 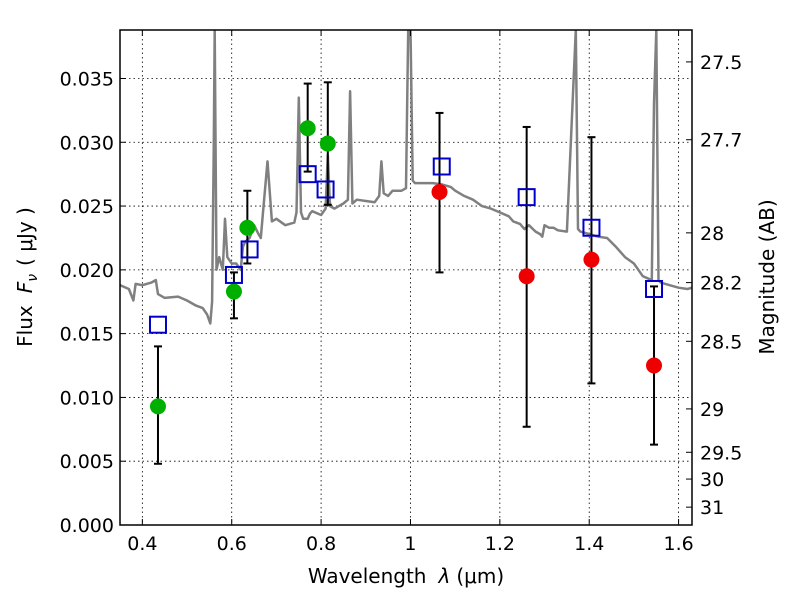 I want to click on y2-tick-label: 29.5, so click(x=721, y=453).